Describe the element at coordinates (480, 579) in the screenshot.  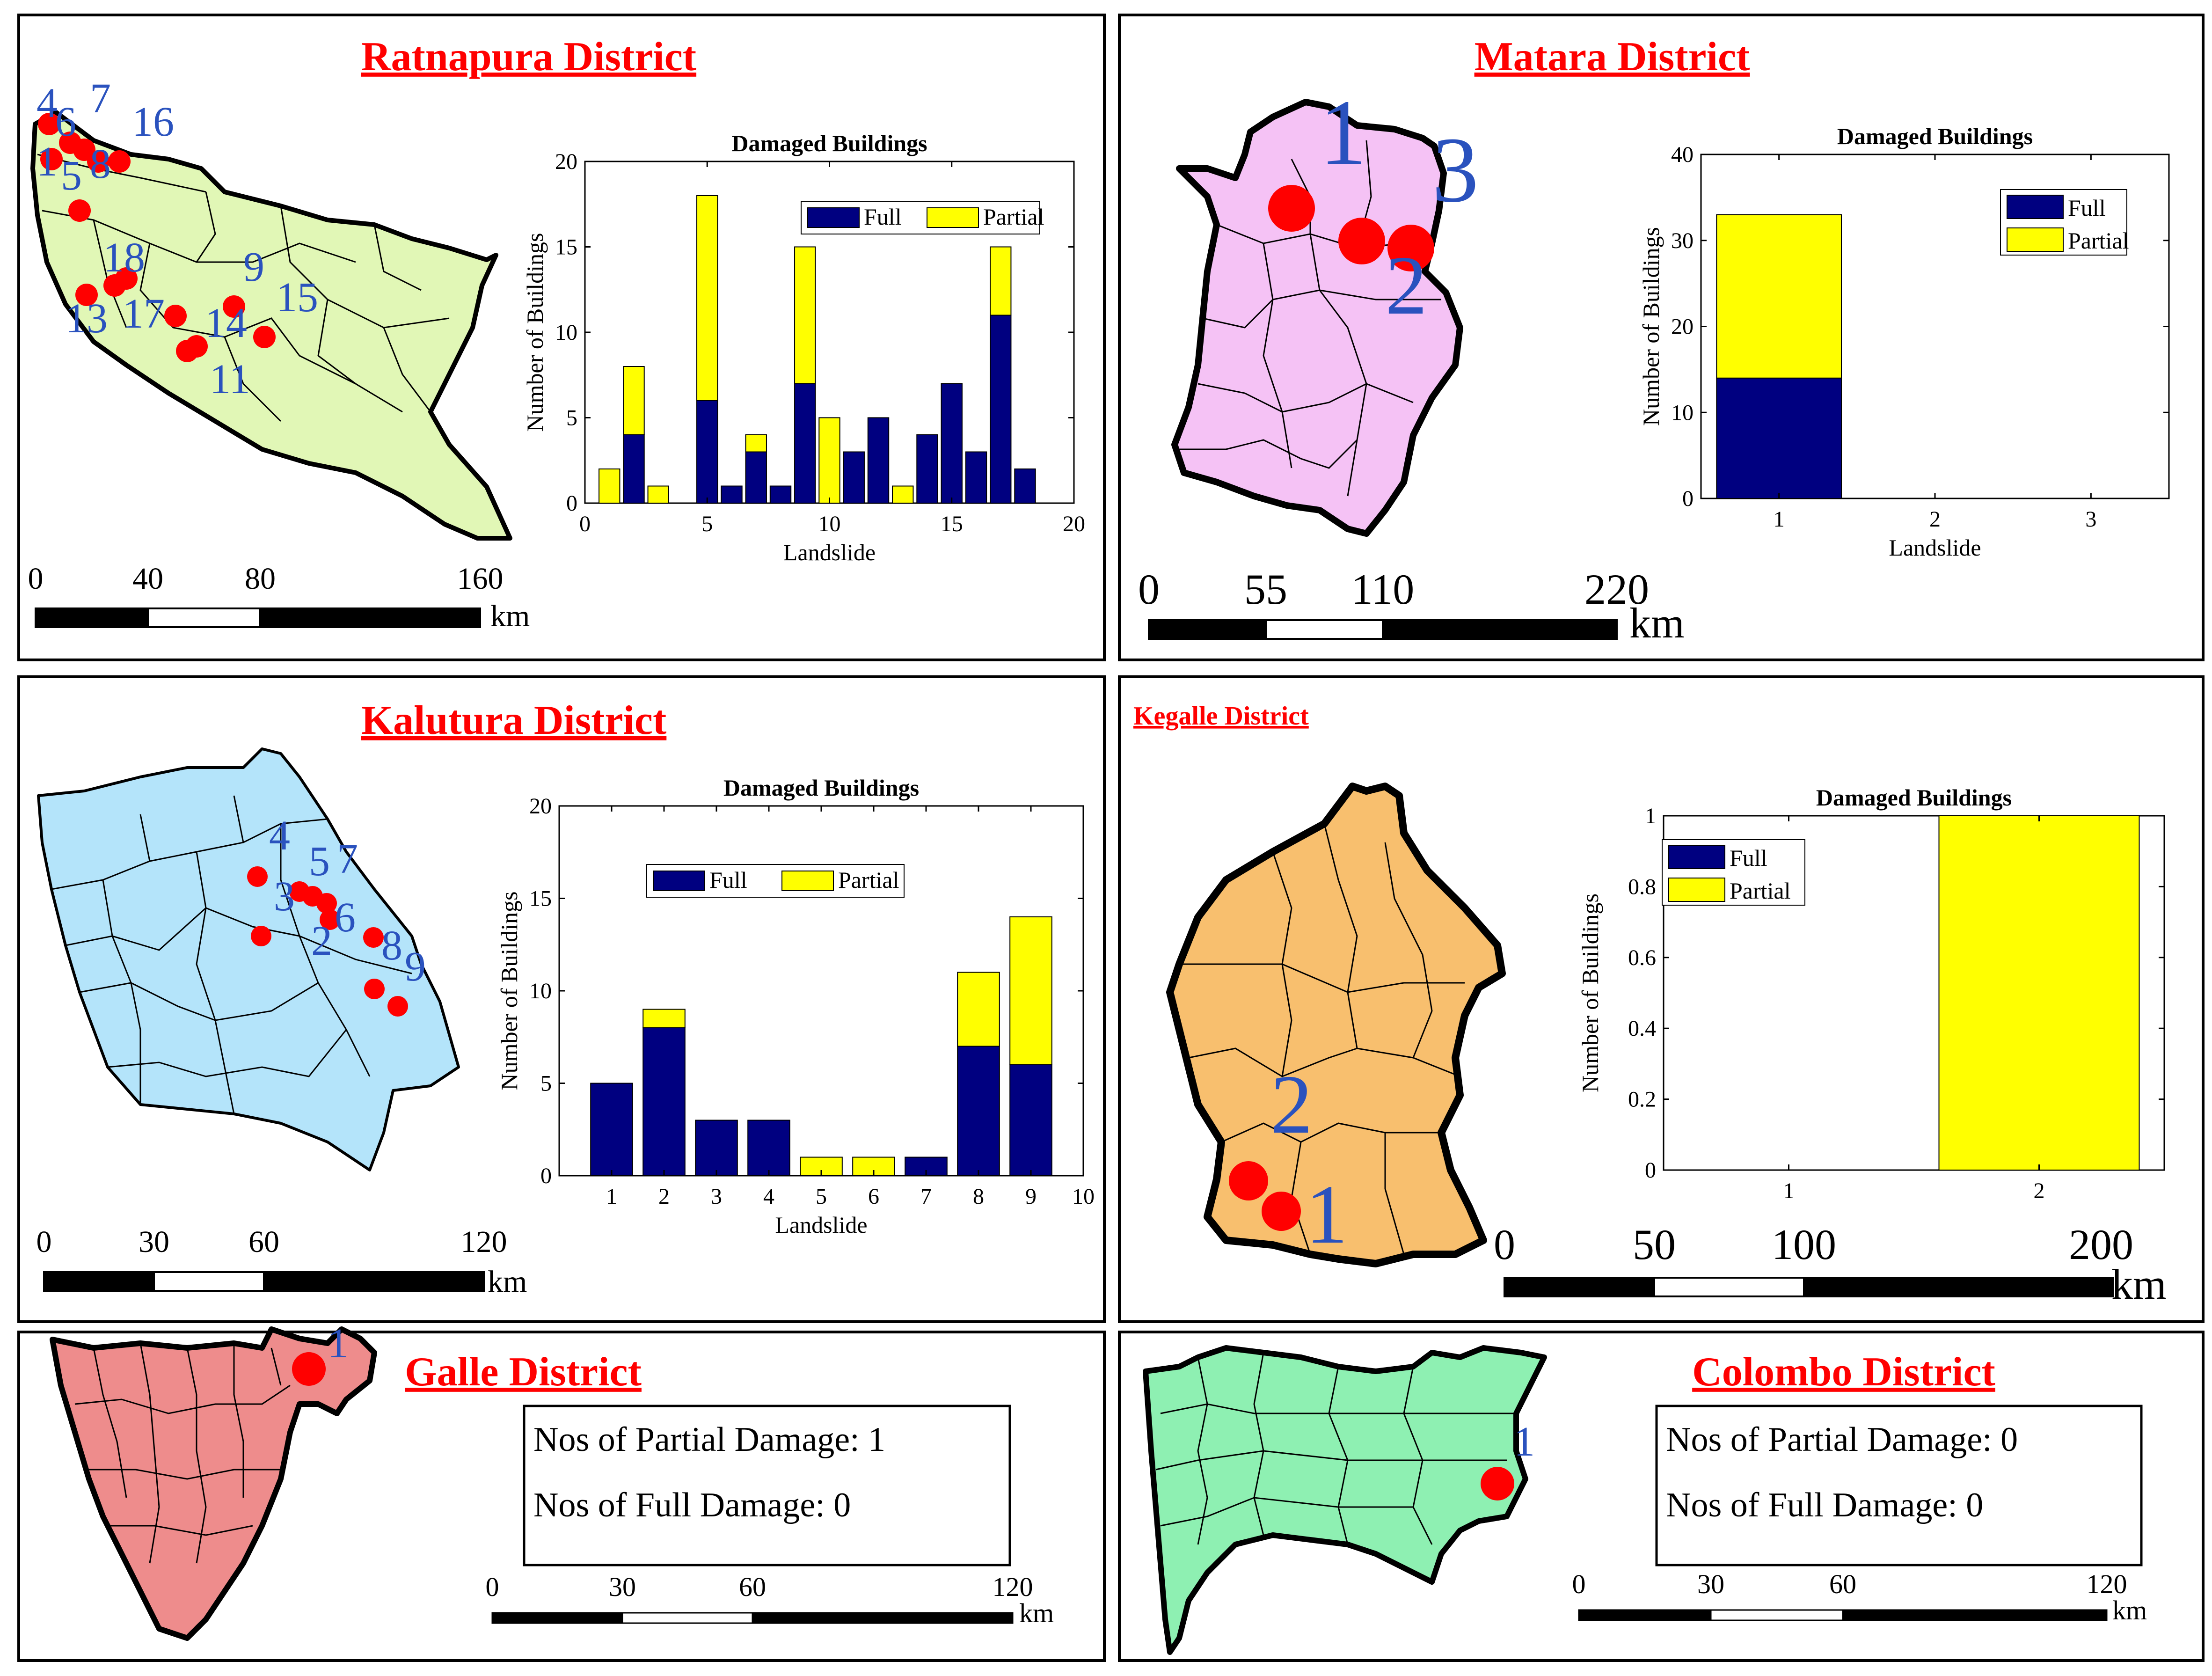
I see `scale-tick: 160` at that location.